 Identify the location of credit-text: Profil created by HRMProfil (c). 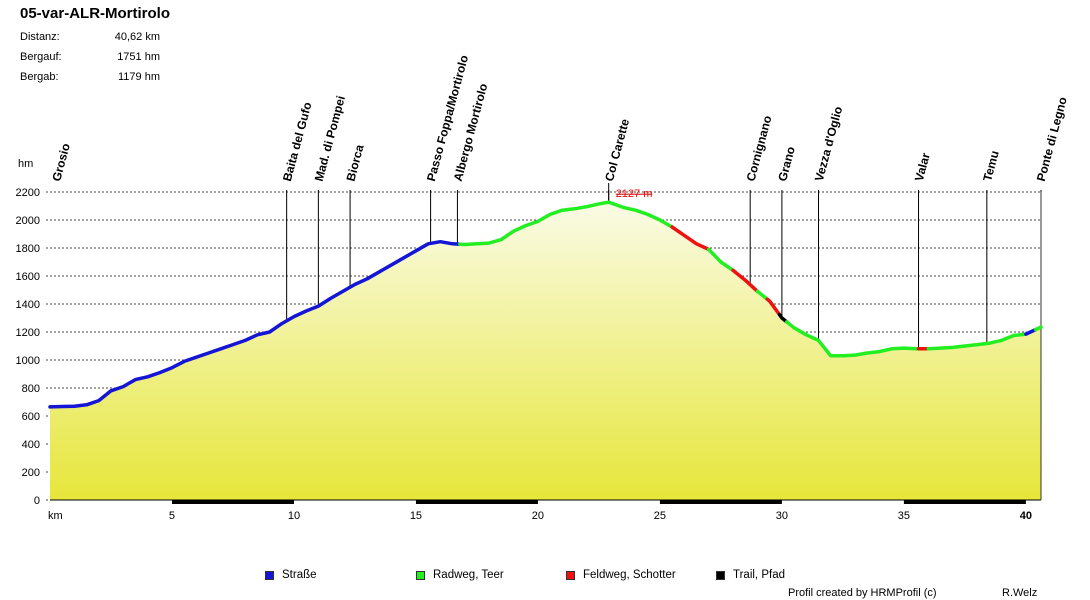
(862, 593).